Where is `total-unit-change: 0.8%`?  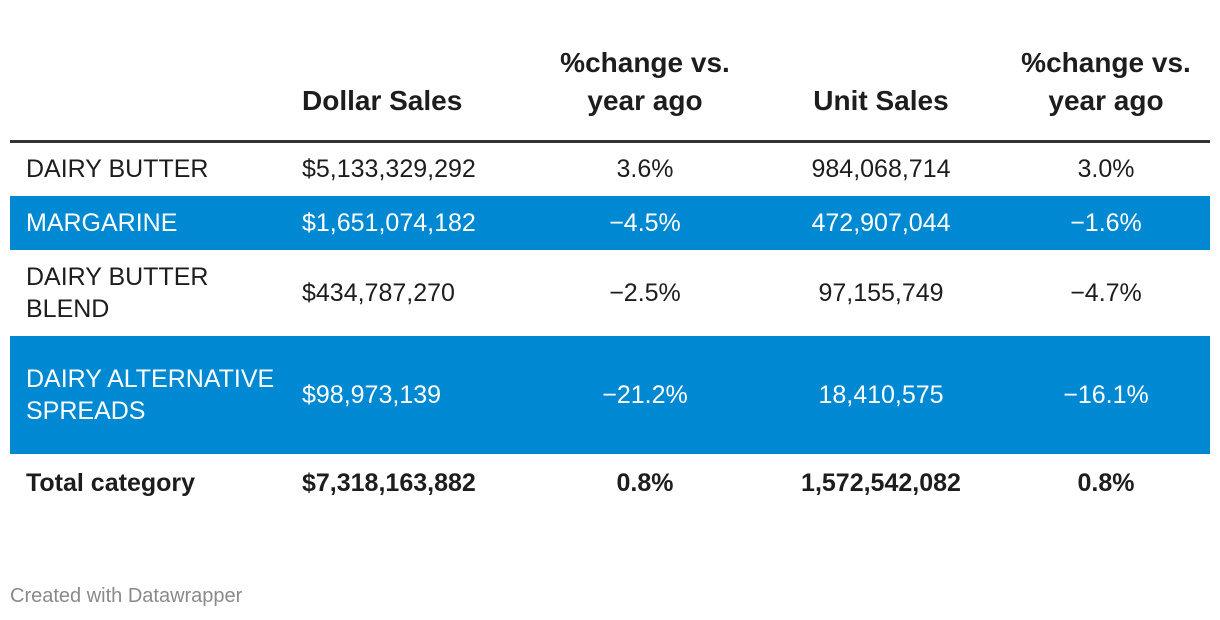
total-unit-change: 0.8% is located at coordinates (1106, 482).